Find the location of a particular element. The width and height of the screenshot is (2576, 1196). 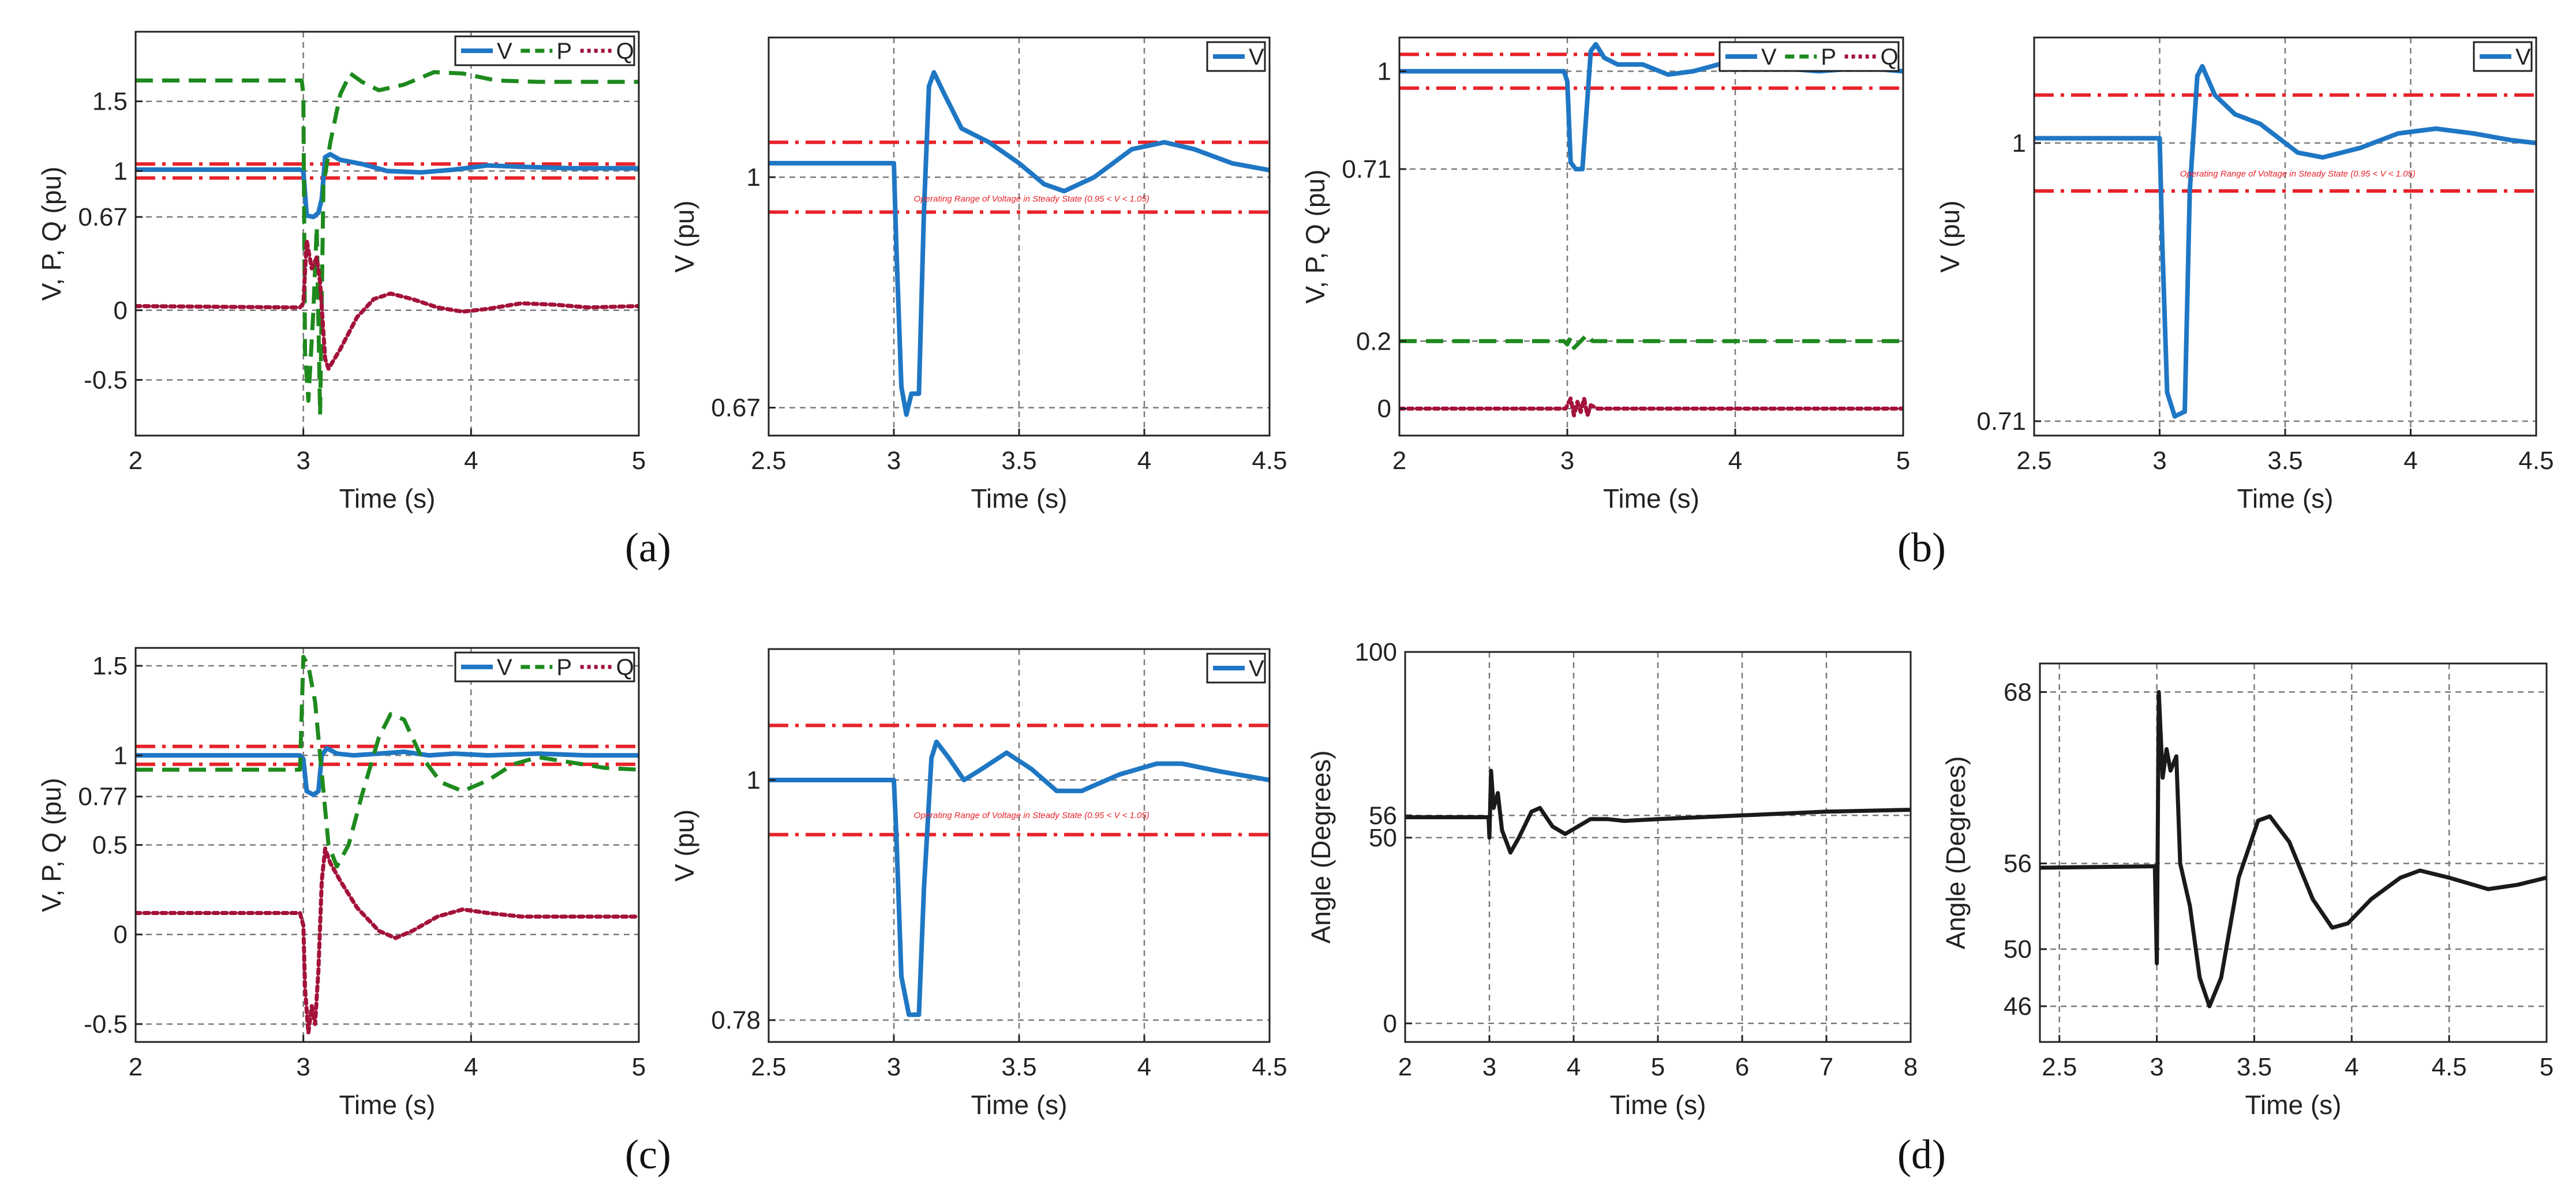

y-tick-label: 100 is located at coordinates (1376, 652).